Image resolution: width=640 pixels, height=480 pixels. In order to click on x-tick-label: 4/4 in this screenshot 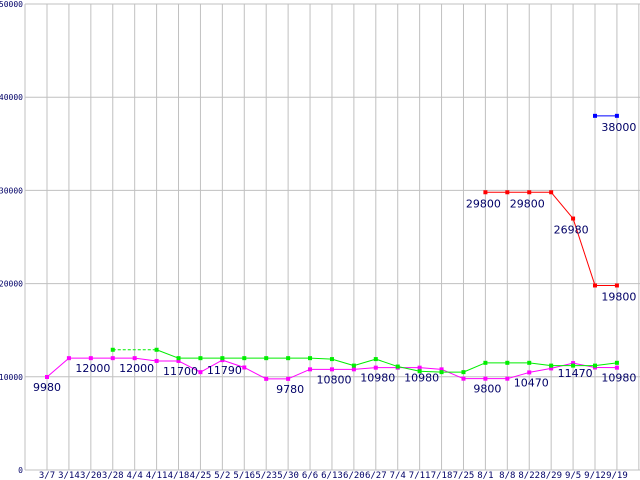, I will do `click(135, 475)`.